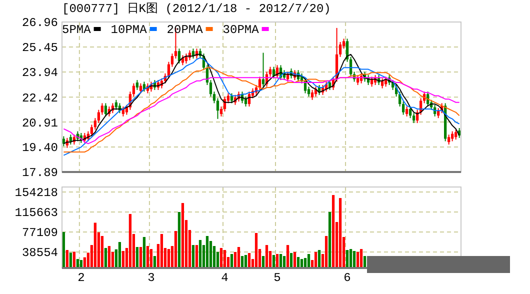  What do you see at coordinates (40, 148) in the screenshot?
I see `y-tick-label: 19.40` at bounding box center [40, 148].